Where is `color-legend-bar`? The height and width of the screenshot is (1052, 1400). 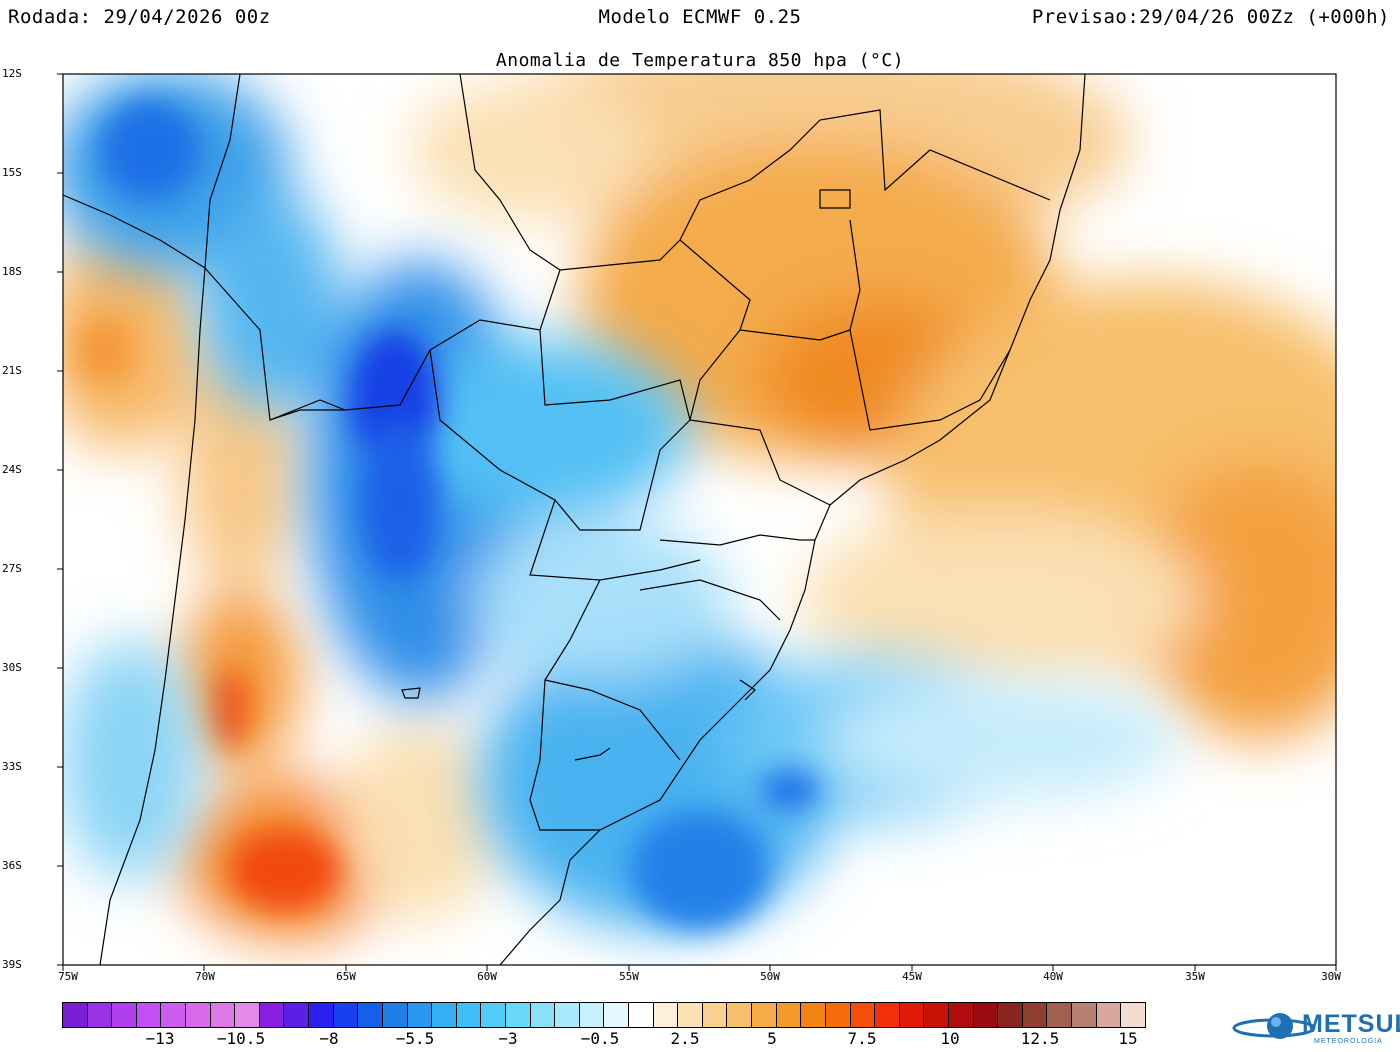 color-legend-bar is located at coordinates (604, 1015).